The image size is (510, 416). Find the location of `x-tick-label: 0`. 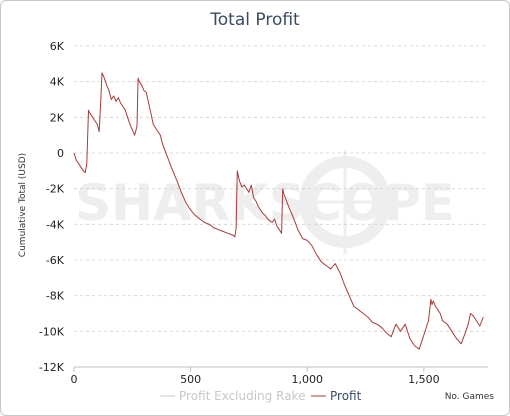

x-tick-label: 0 is located at coordinates (74, 379).